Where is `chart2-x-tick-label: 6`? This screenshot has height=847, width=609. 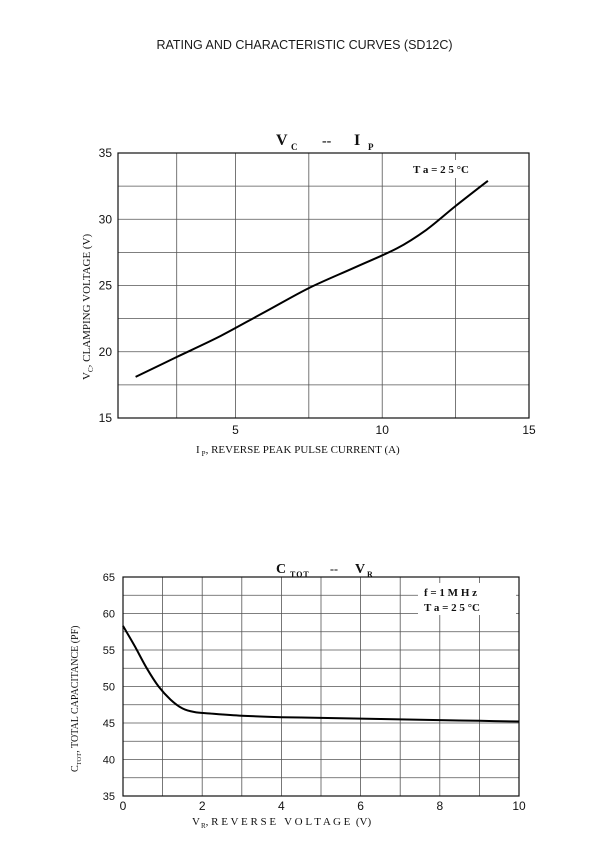
chart2-x-tick-label: 6 is located at coordinates (360, 806).